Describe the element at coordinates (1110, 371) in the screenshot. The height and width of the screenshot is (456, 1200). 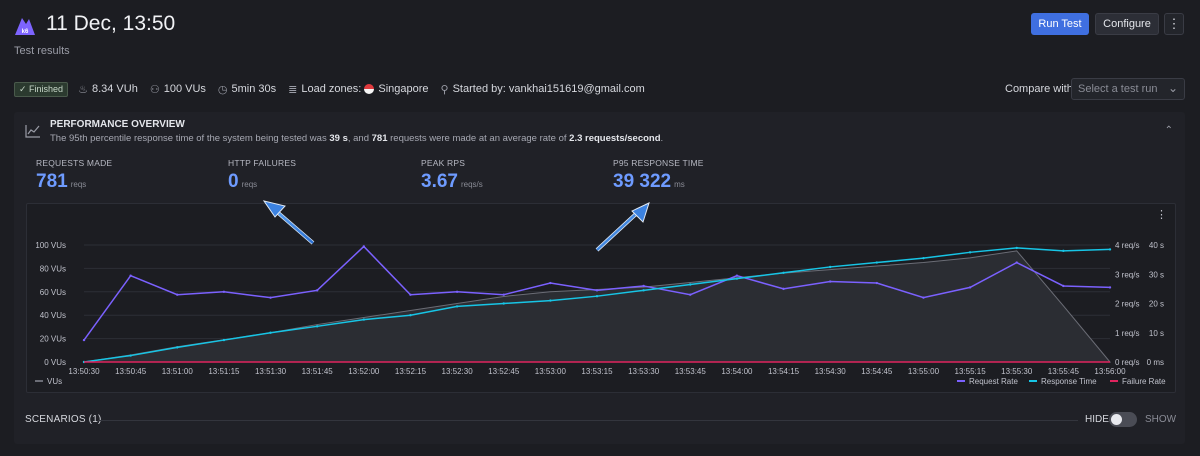
I see `x-tick-label: 13:56:00` at that location.